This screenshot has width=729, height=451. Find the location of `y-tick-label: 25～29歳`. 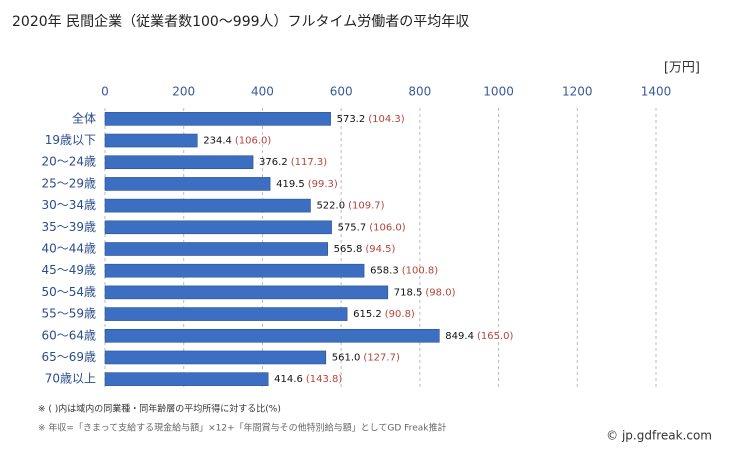

y-tick-label: 25～29歳 is located at coordinates (68, 183).